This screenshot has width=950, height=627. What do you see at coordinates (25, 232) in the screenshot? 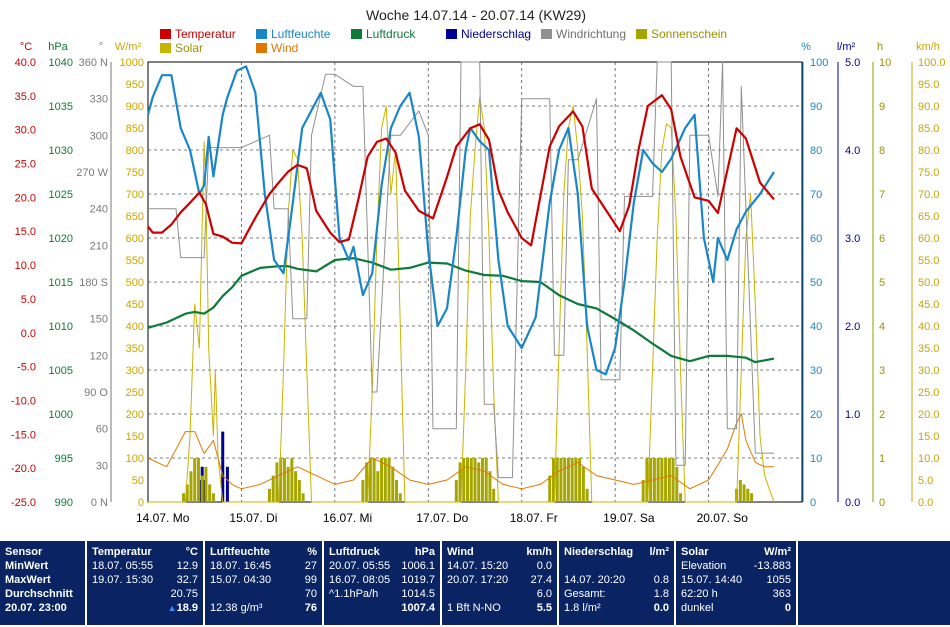
I see `axis-tick-label: 15.0` at bounding box center [25, 232].